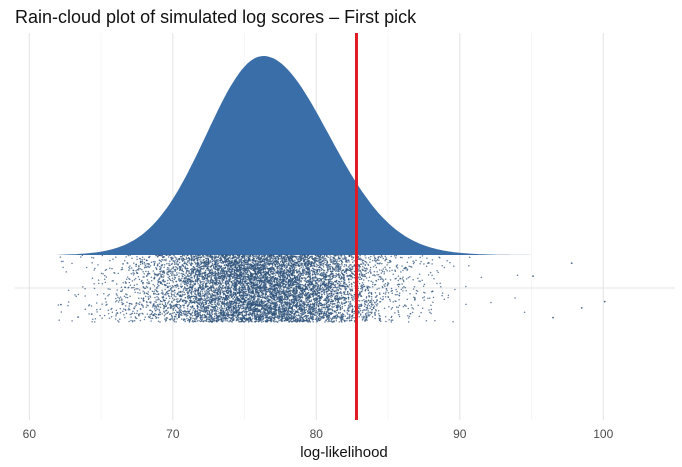 This screenshot has height=467, width=682. What do you see at coordinates (331, 288) in the screenshot?
I see `jitter-points` at bounding box center [331, 288].